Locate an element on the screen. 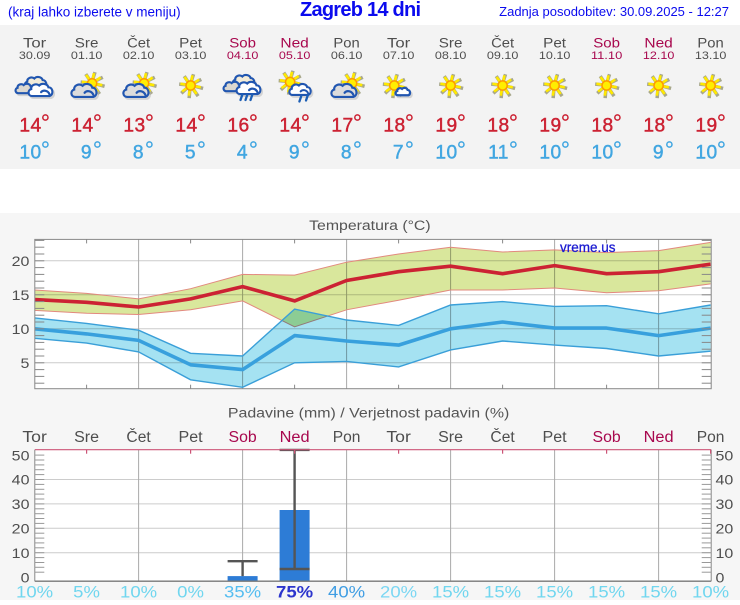  svg-text: vreme.us is located at coordinates (588, 247).